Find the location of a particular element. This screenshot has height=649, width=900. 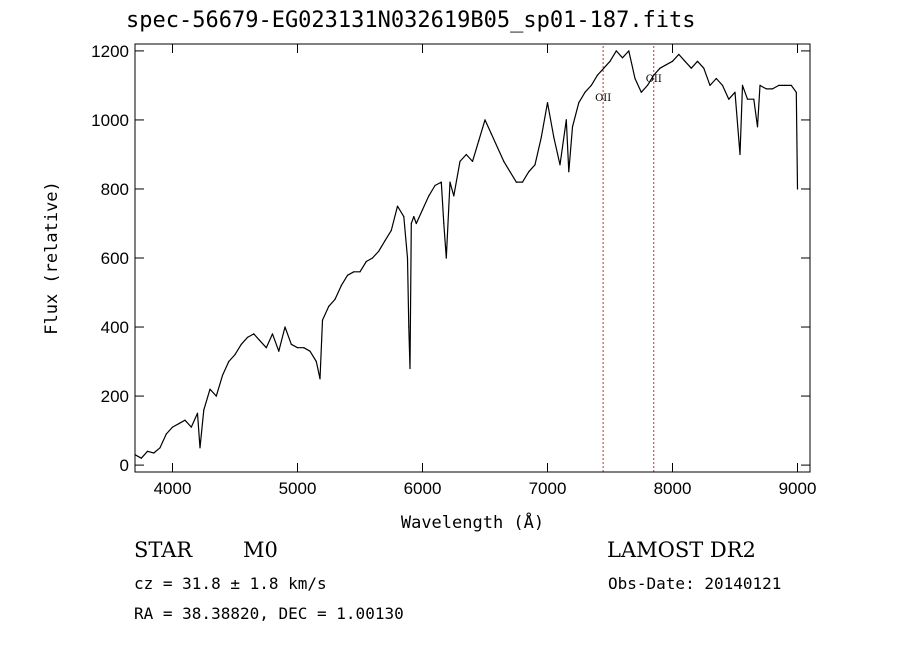

y-tick-label: 600 is located at coordinates (115, 258).